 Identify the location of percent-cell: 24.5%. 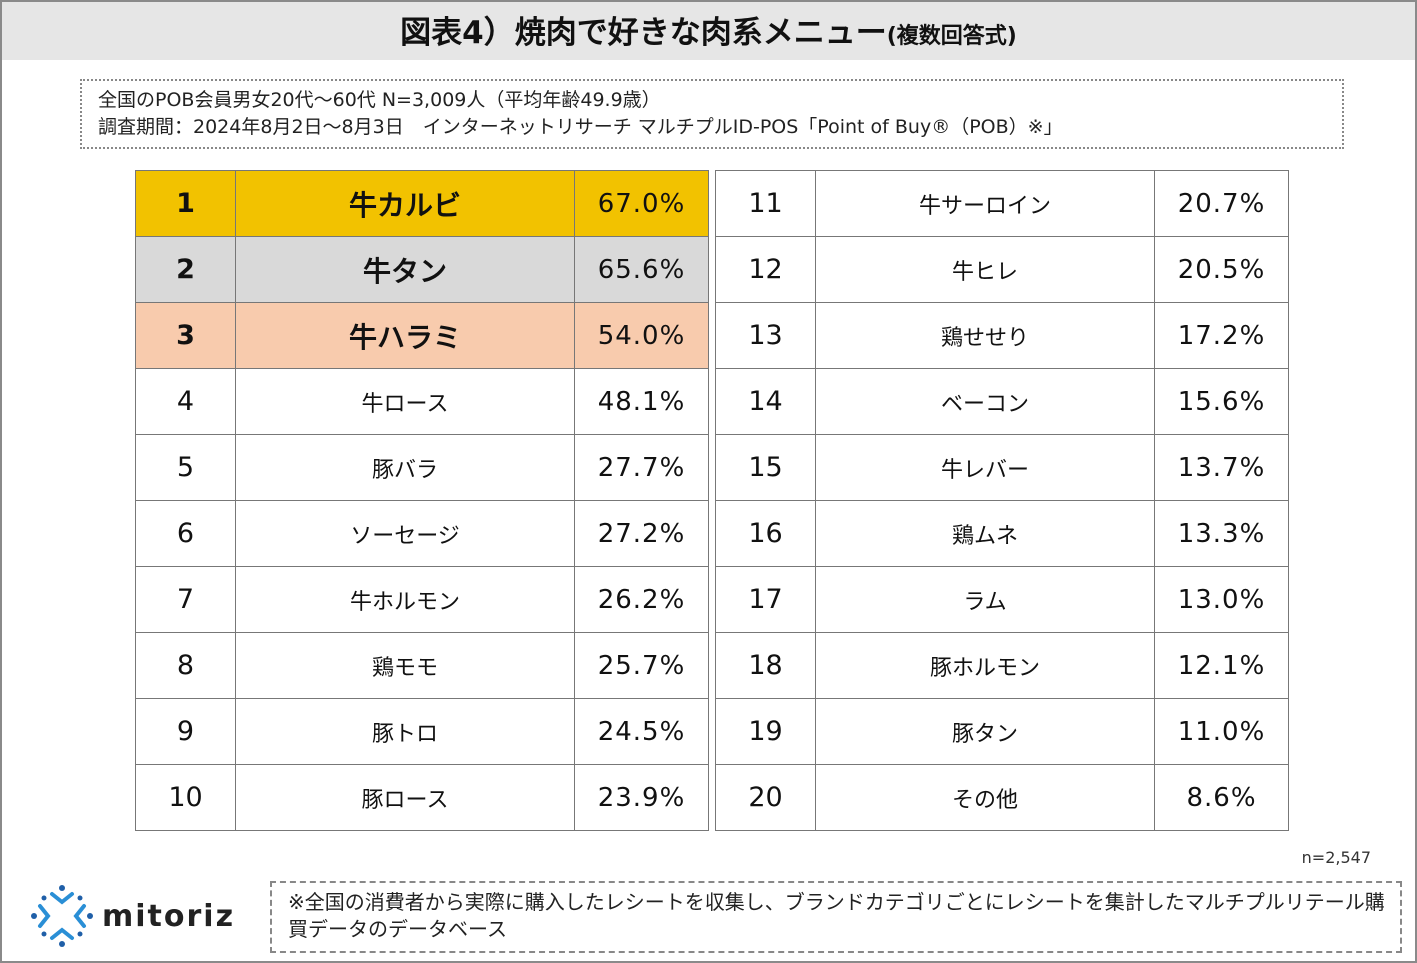
(641, 731).